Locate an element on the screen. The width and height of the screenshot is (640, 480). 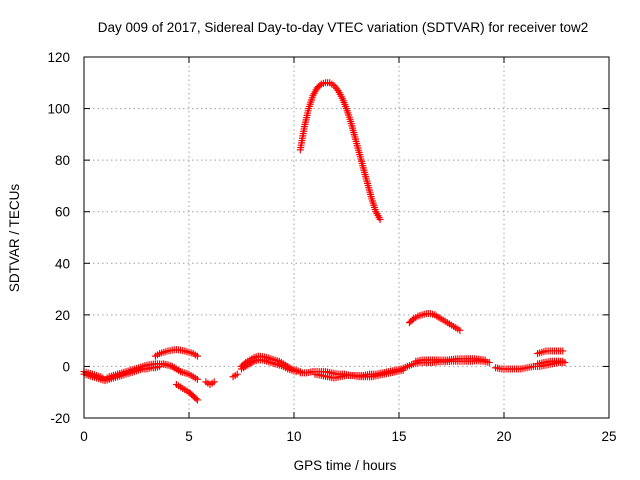
x-tick-label: 25 is located at coordinates (608, 436).